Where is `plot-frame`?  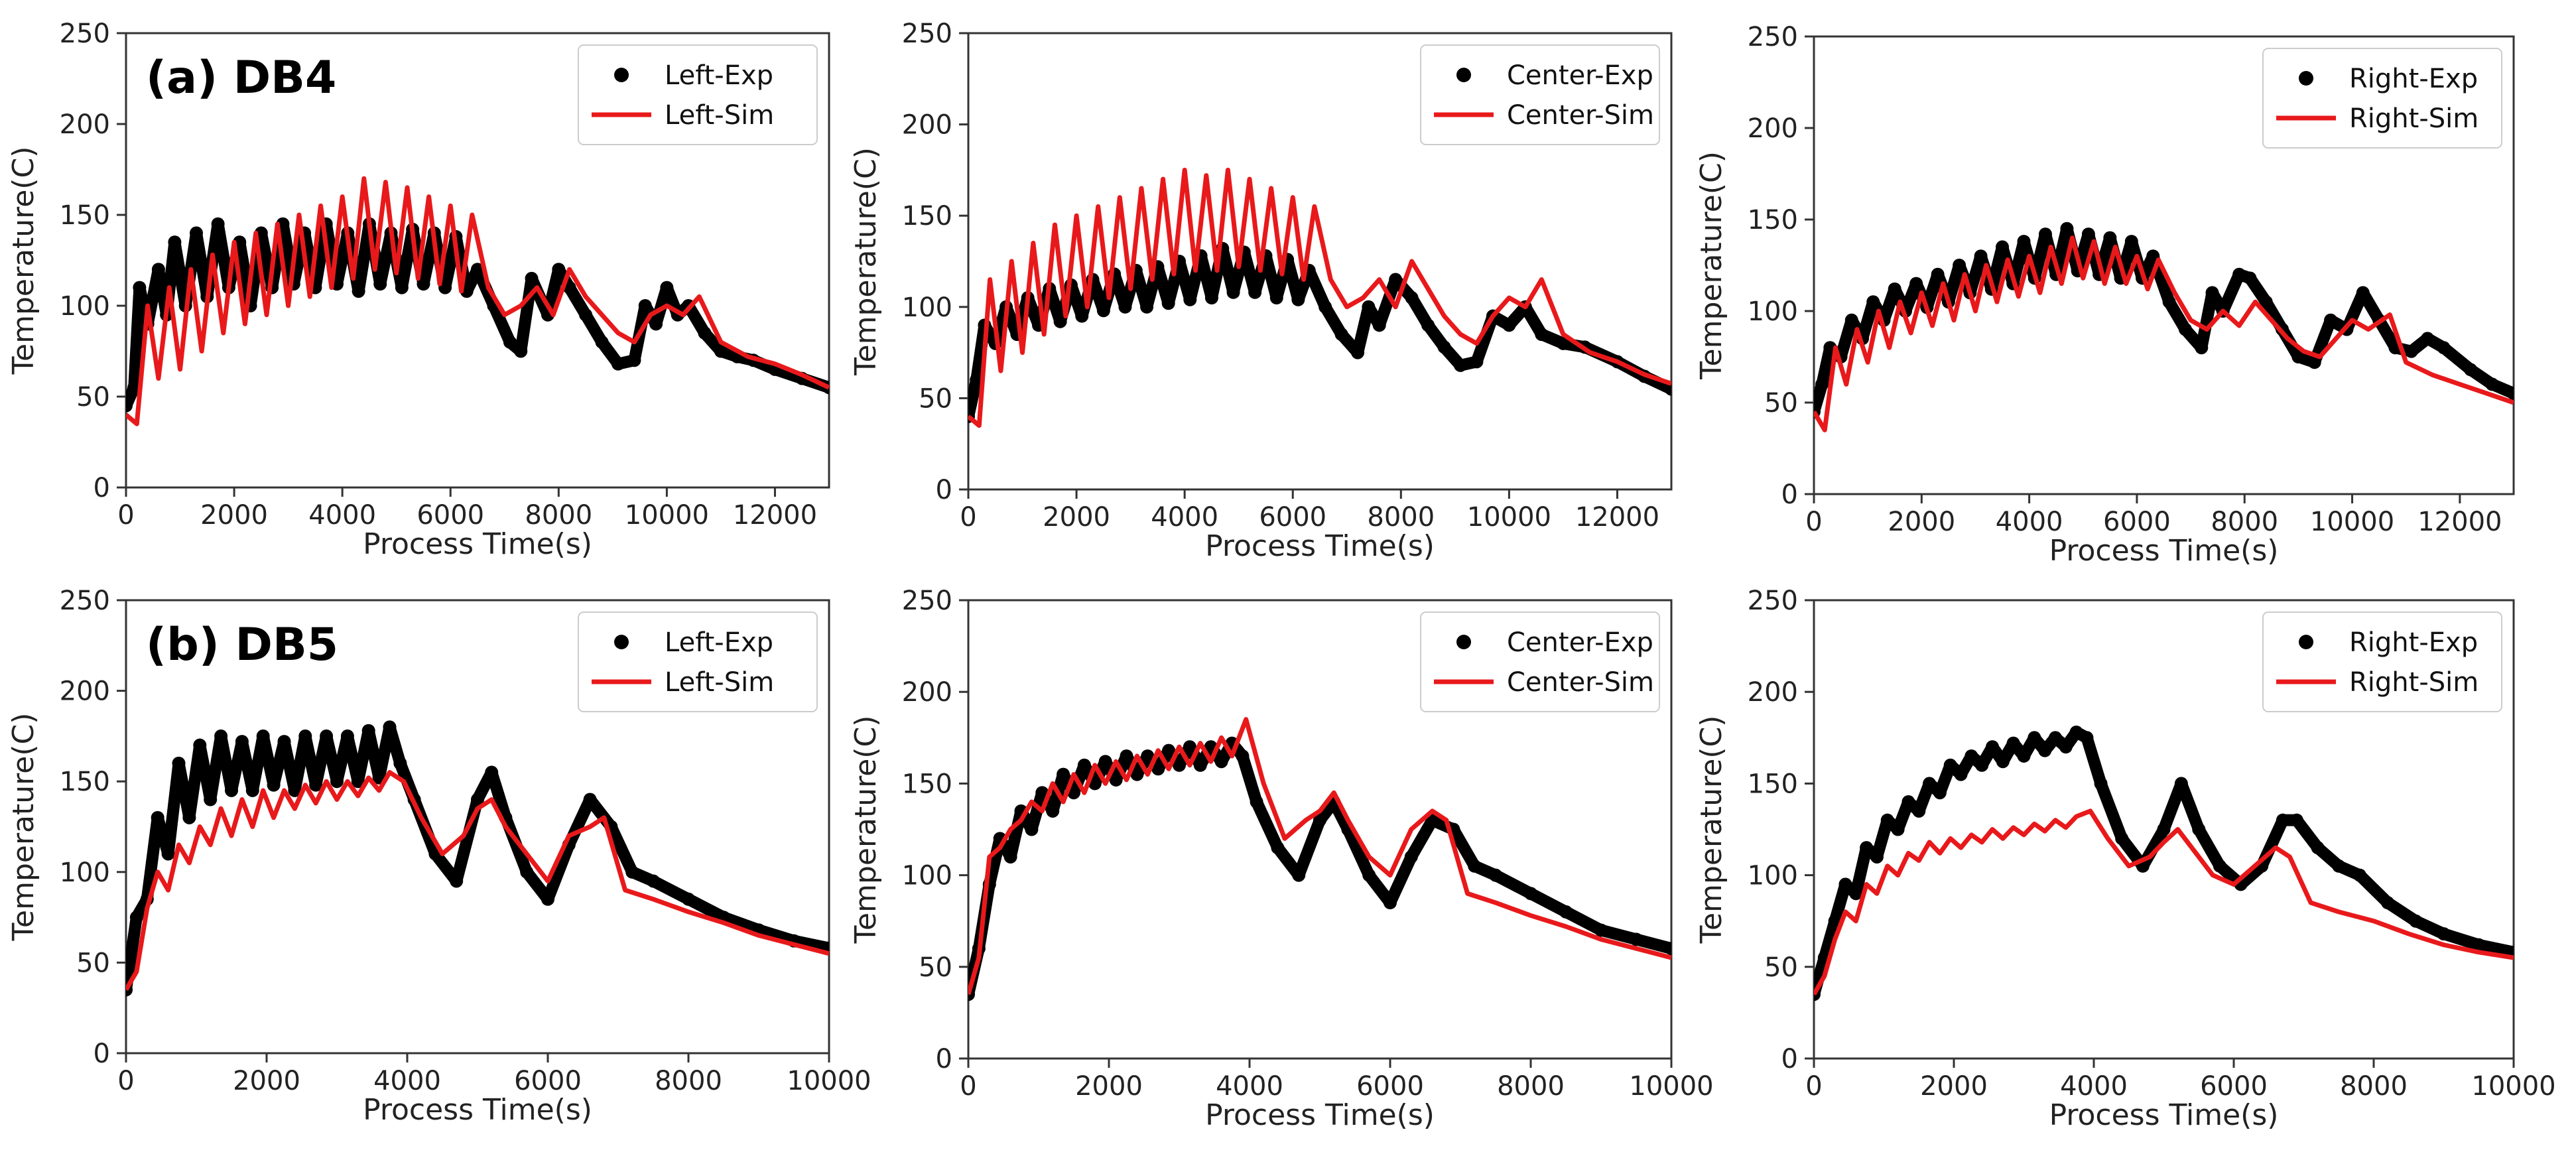
plot-frame is located at coordinates (478, 260).